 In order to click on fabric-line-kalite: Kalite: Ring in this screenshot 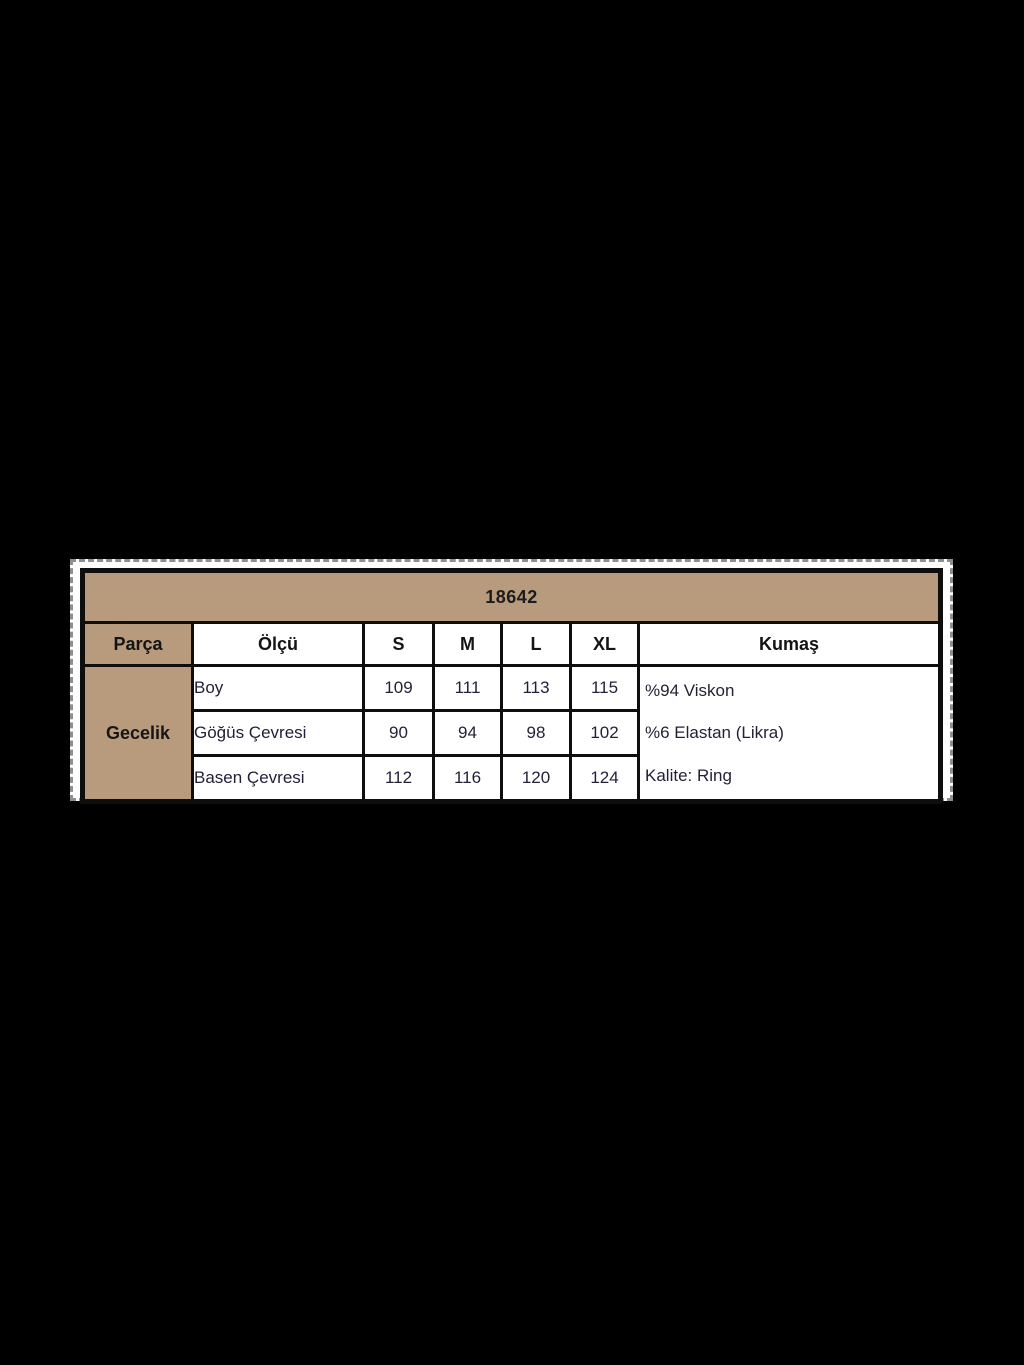, I will do `click(688, 776)`.